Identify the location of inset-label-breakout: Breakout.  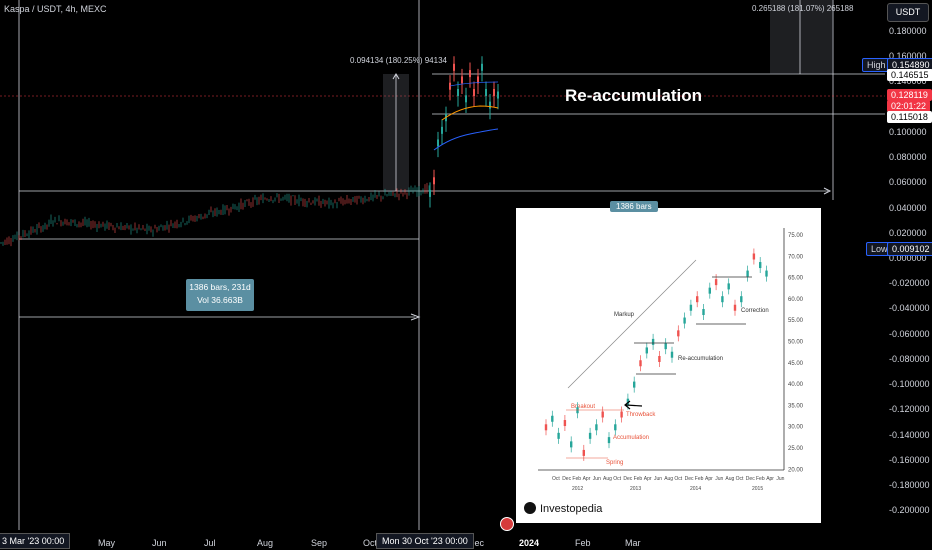
(583, 407).